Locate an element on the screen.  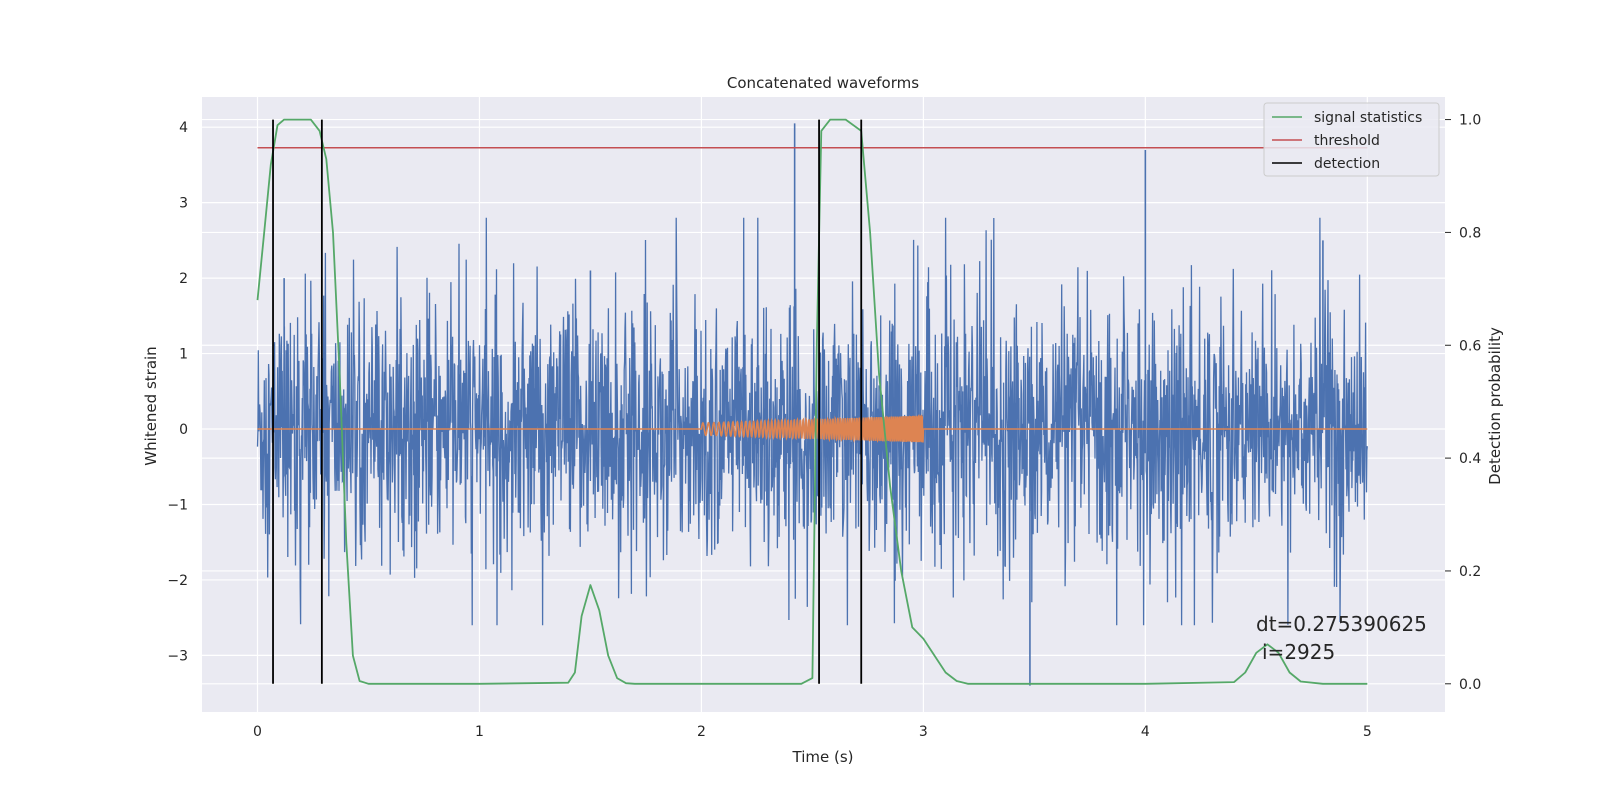
annotation-dt: dt=0.275390625 is located at coordinates (1341, 624).